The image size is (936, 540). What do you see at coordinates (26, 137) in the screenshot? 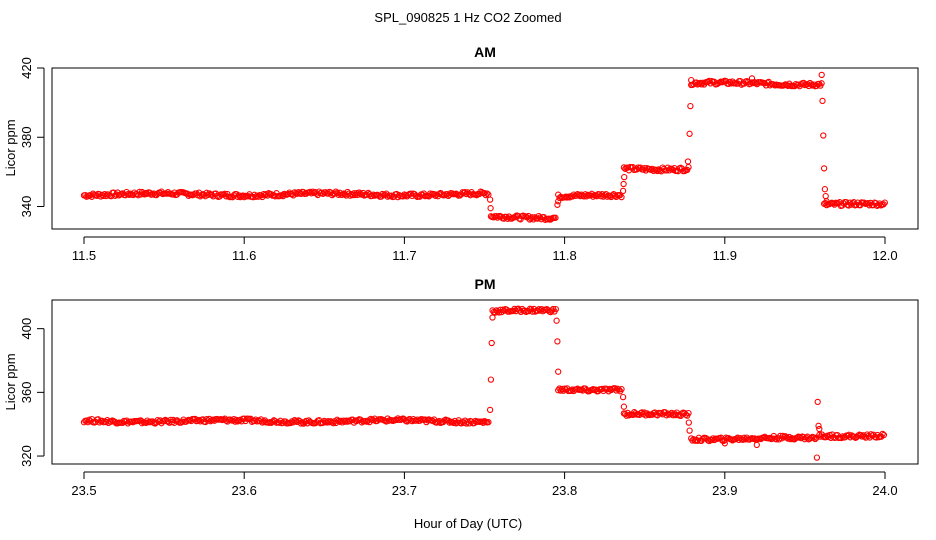
I see `am-y-tick-label: 380` at bounding box center [26, 137].